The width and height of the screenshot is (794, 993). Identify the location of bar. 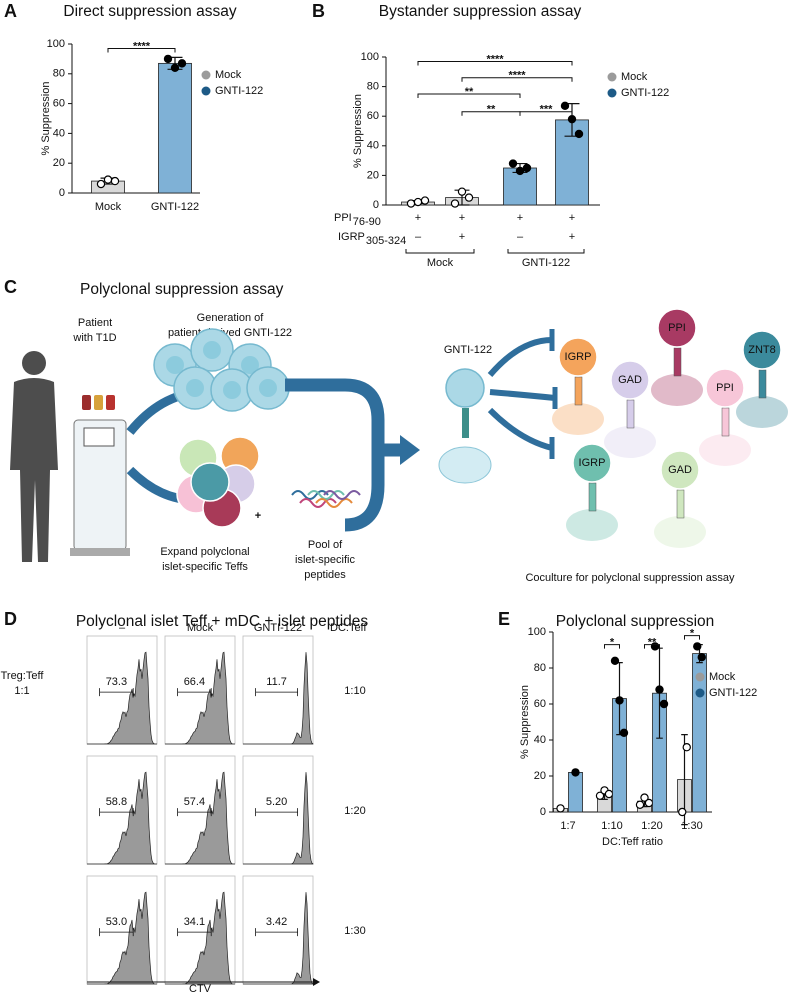
(175, 128).